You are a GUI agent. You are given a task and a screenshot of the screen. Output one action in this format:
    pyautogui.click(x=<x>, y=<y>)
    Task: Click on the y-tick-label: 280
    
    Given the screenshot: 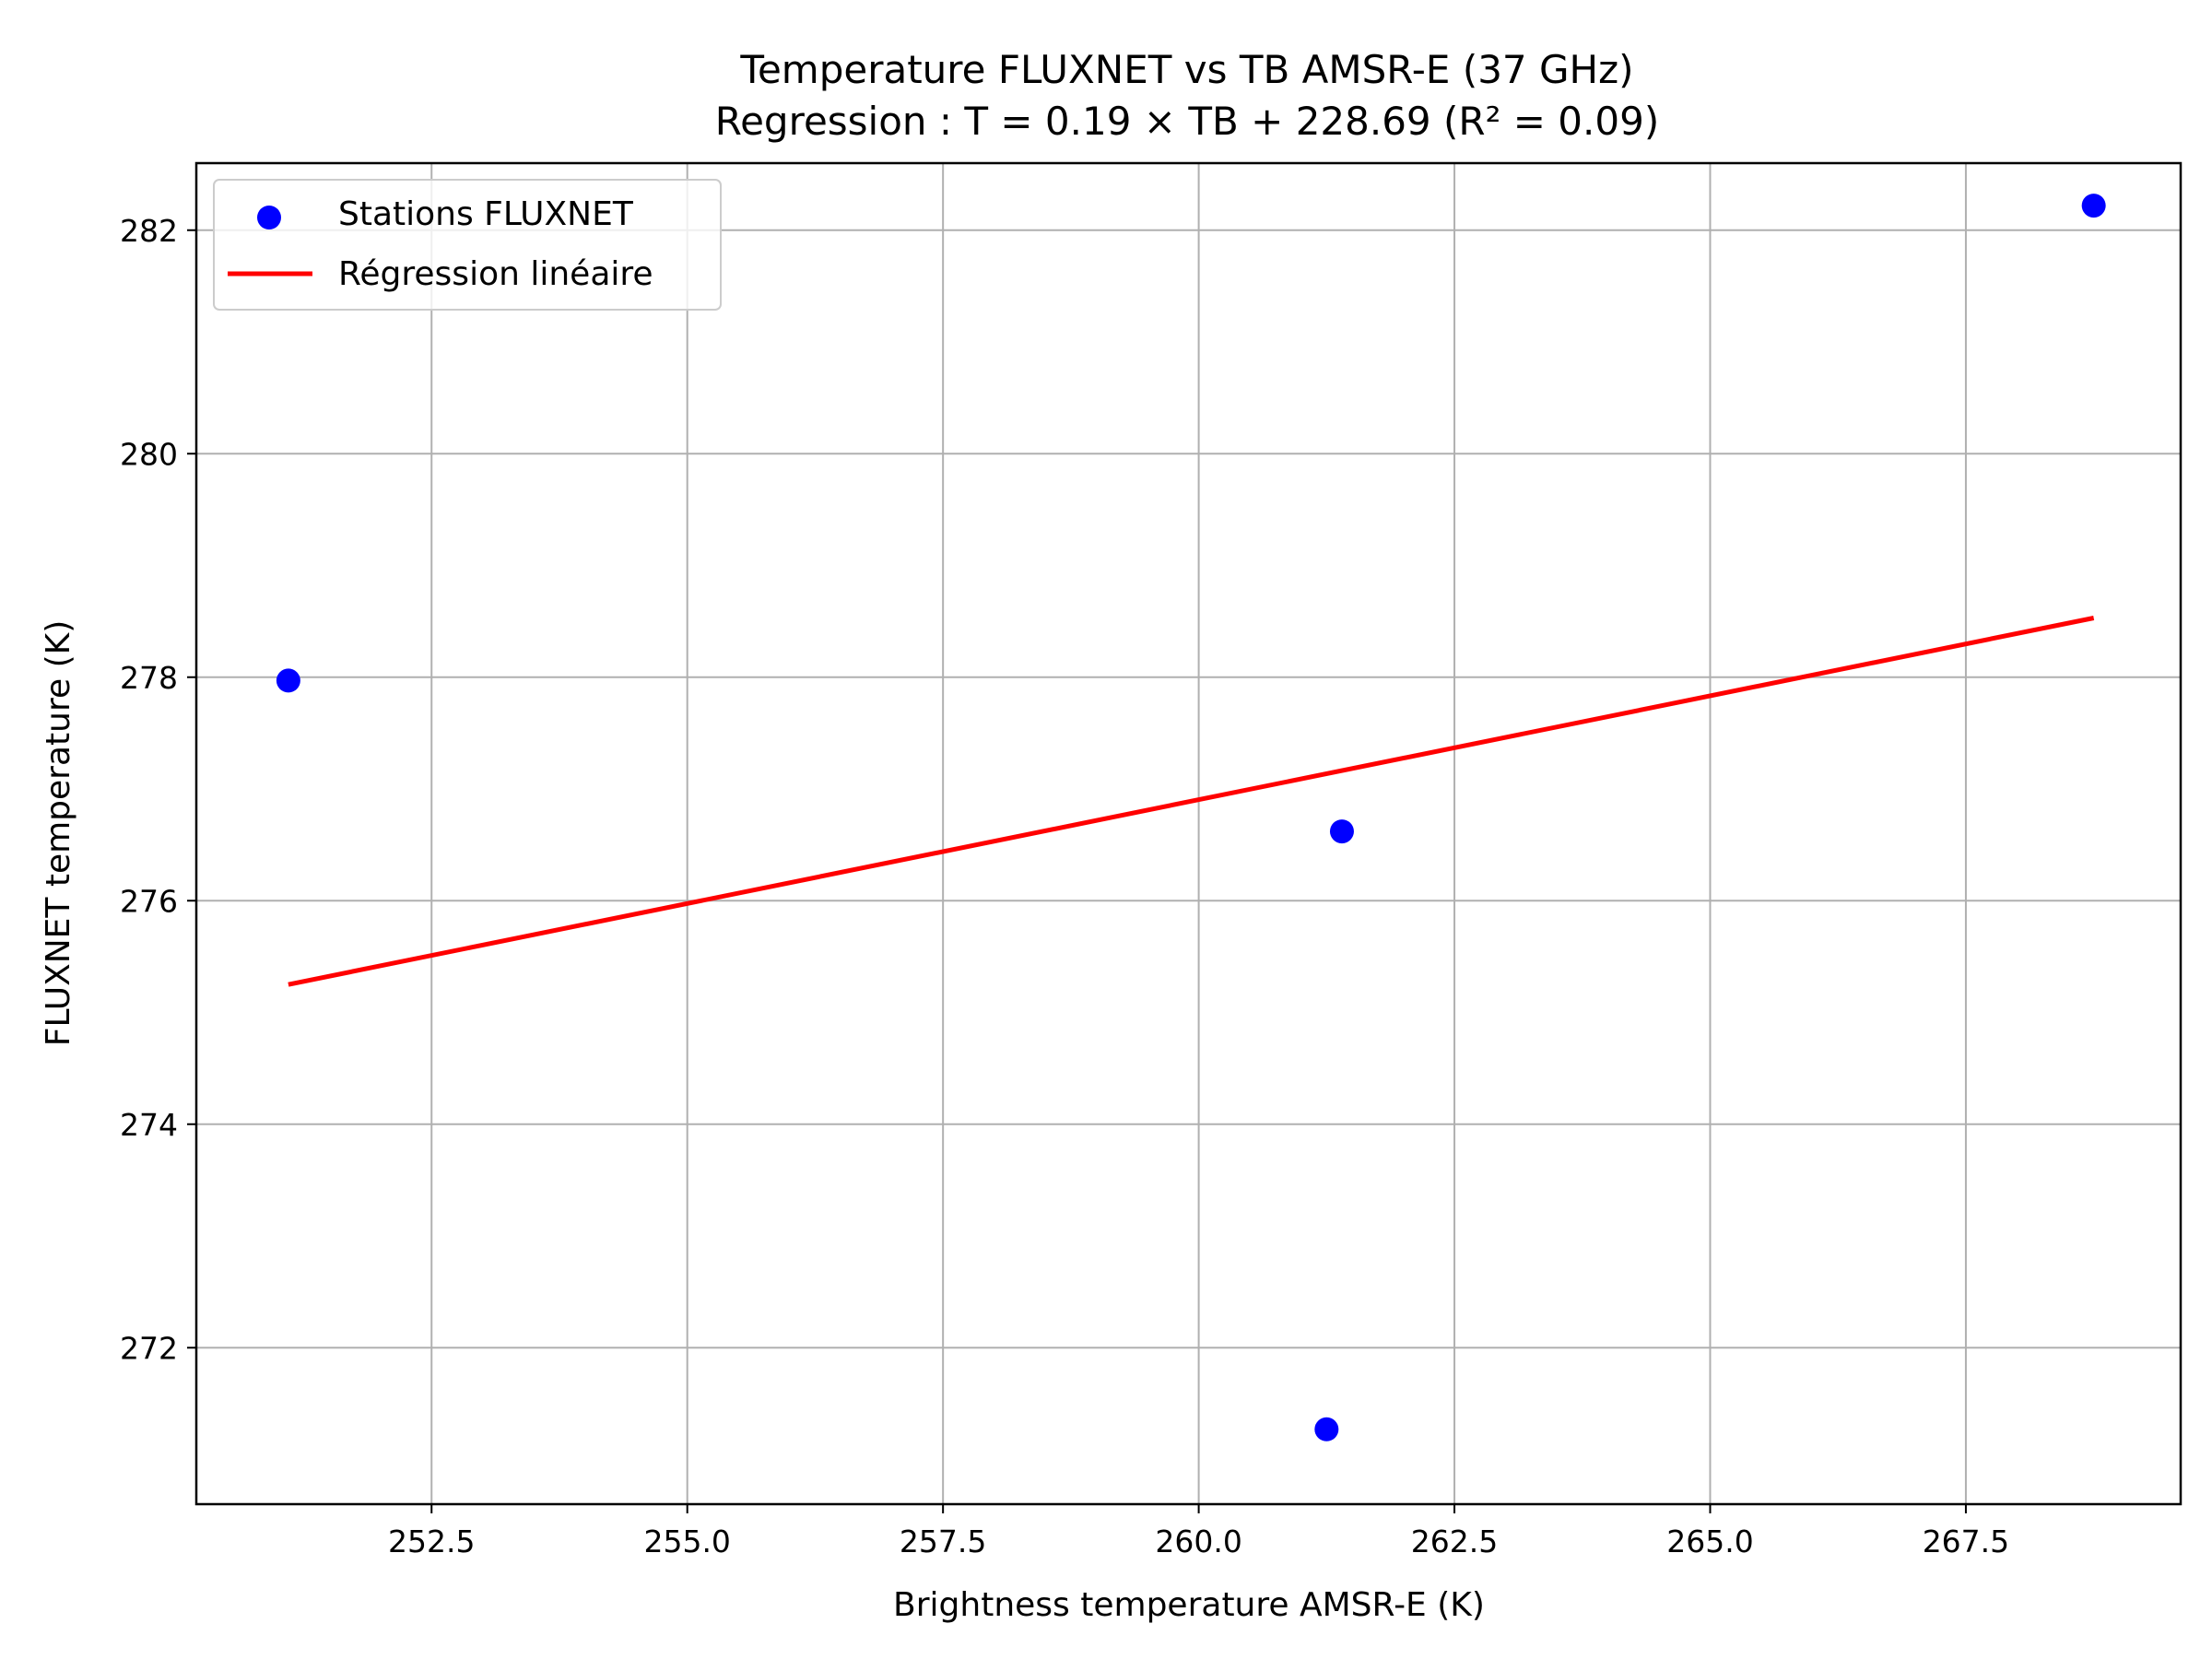 What is the action you would take?
    pyautogui.click(x=149, y=454)
    